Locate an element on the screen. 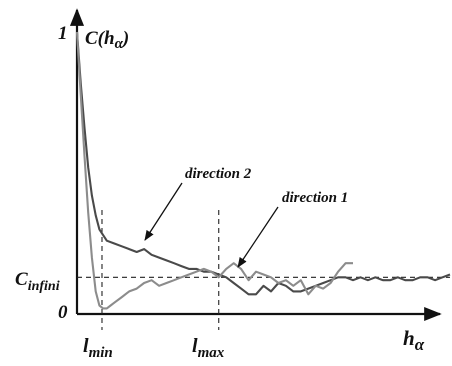  x-mark-label-l-min: lmin is located at coordinates (98, 348).